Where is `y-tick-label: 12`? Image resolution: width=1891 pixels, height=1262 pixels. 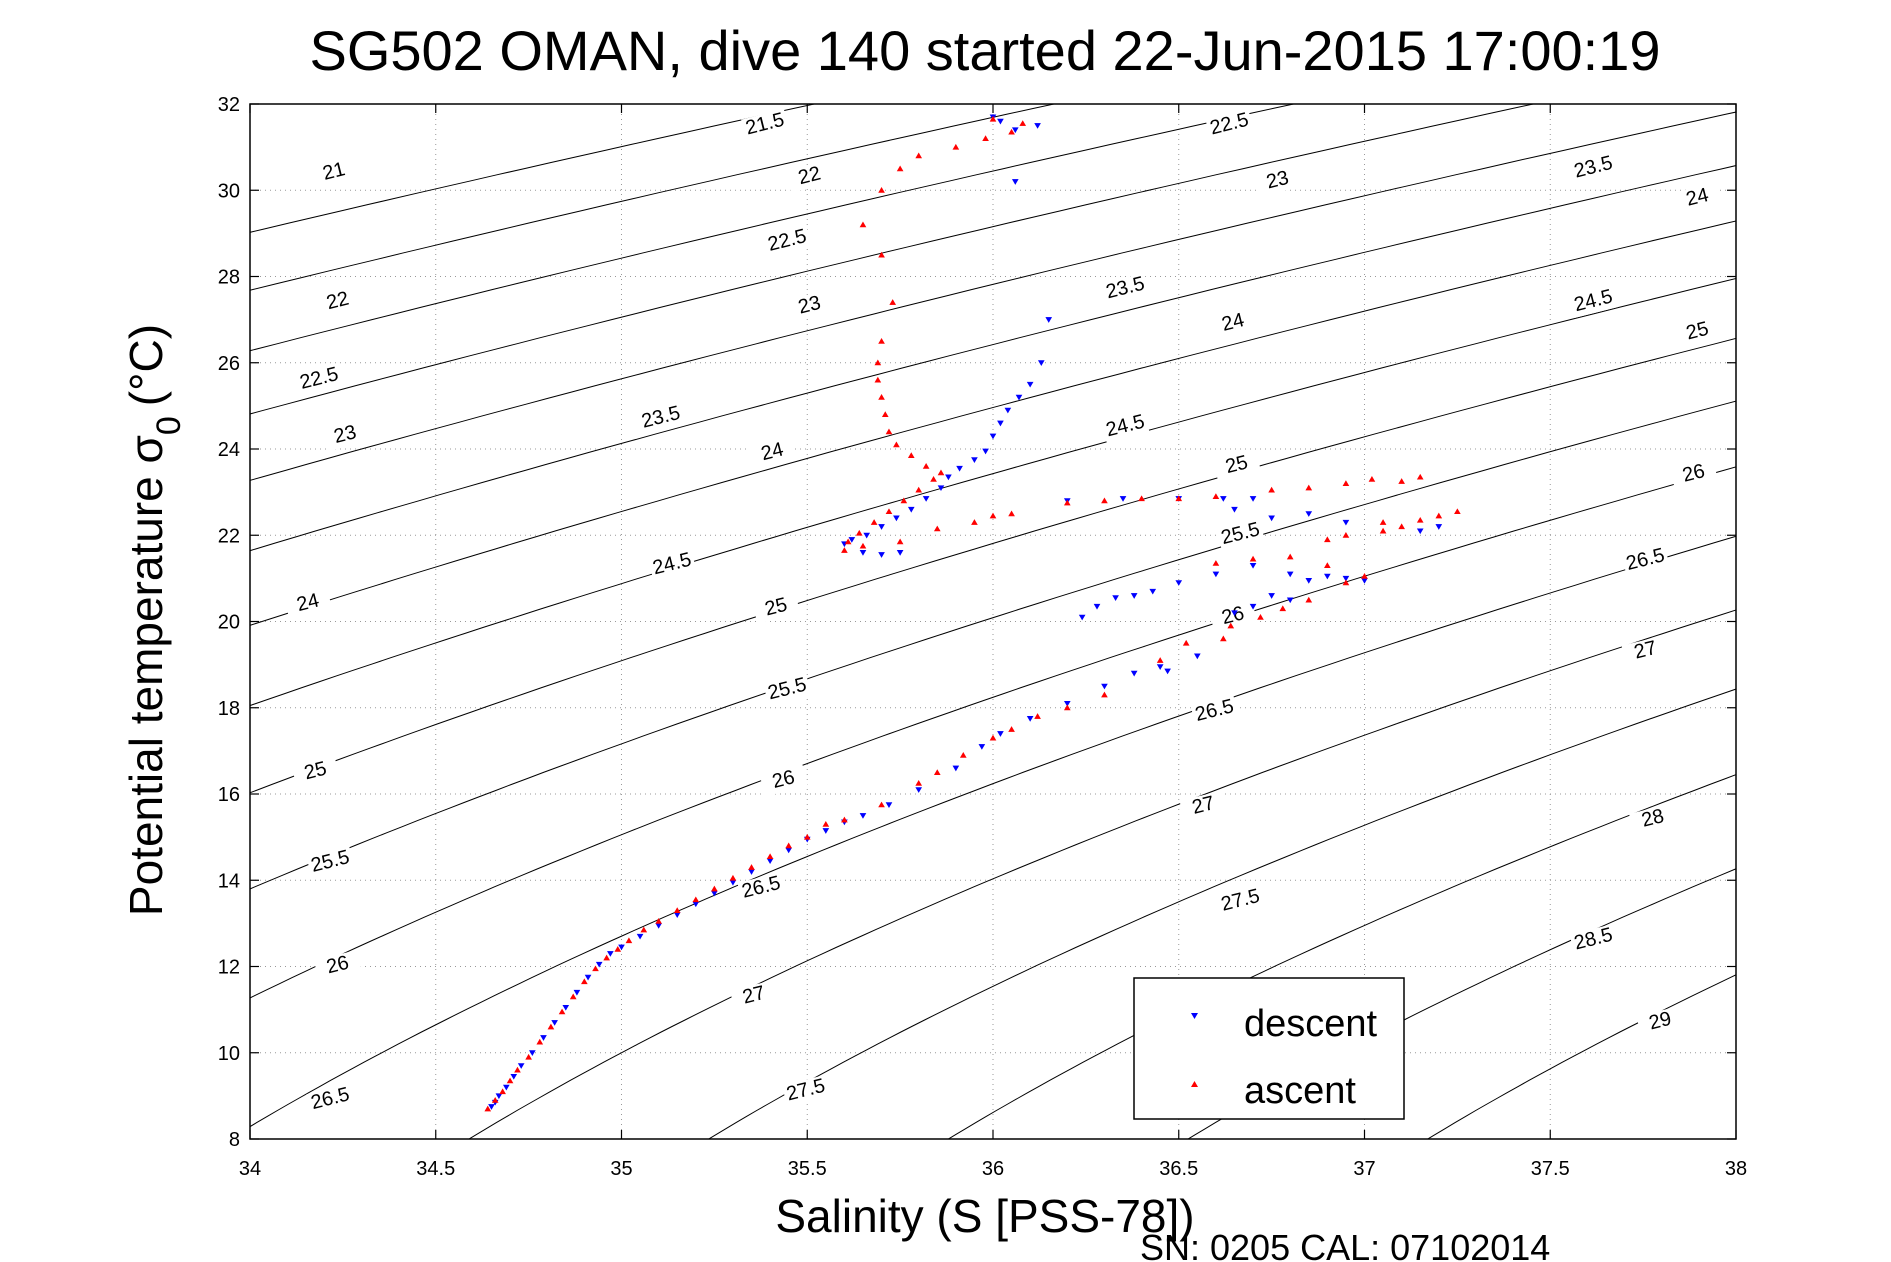 y-tick-label: 12 is located at coordinates (229, 968).